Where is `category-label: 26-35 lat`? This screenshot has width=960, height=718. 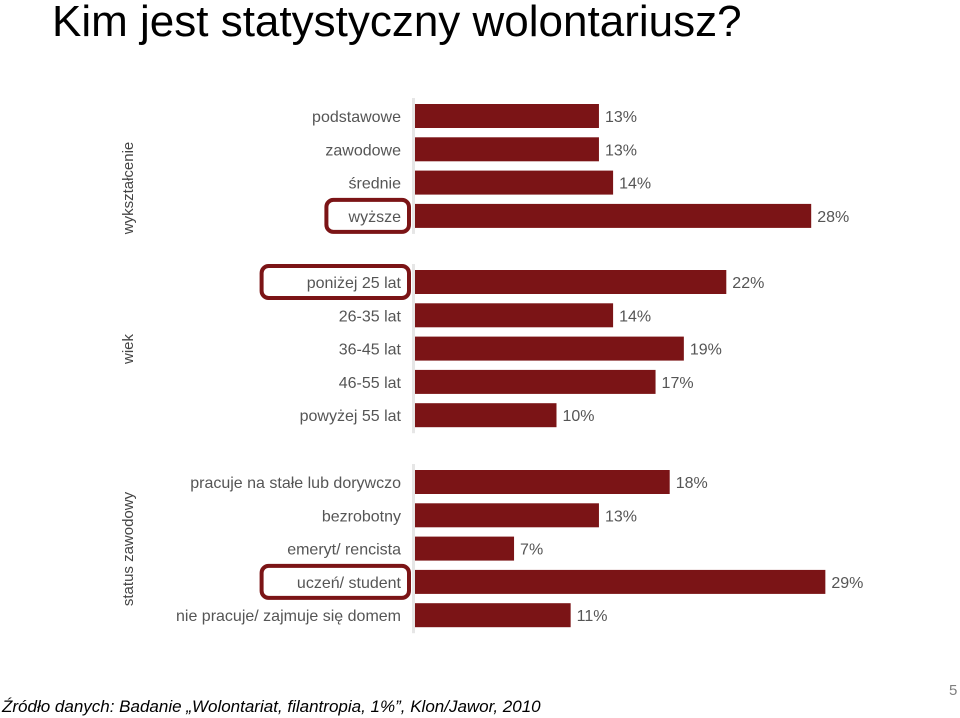 category-label: 26-35 lat is located at coordinates (370, 316).